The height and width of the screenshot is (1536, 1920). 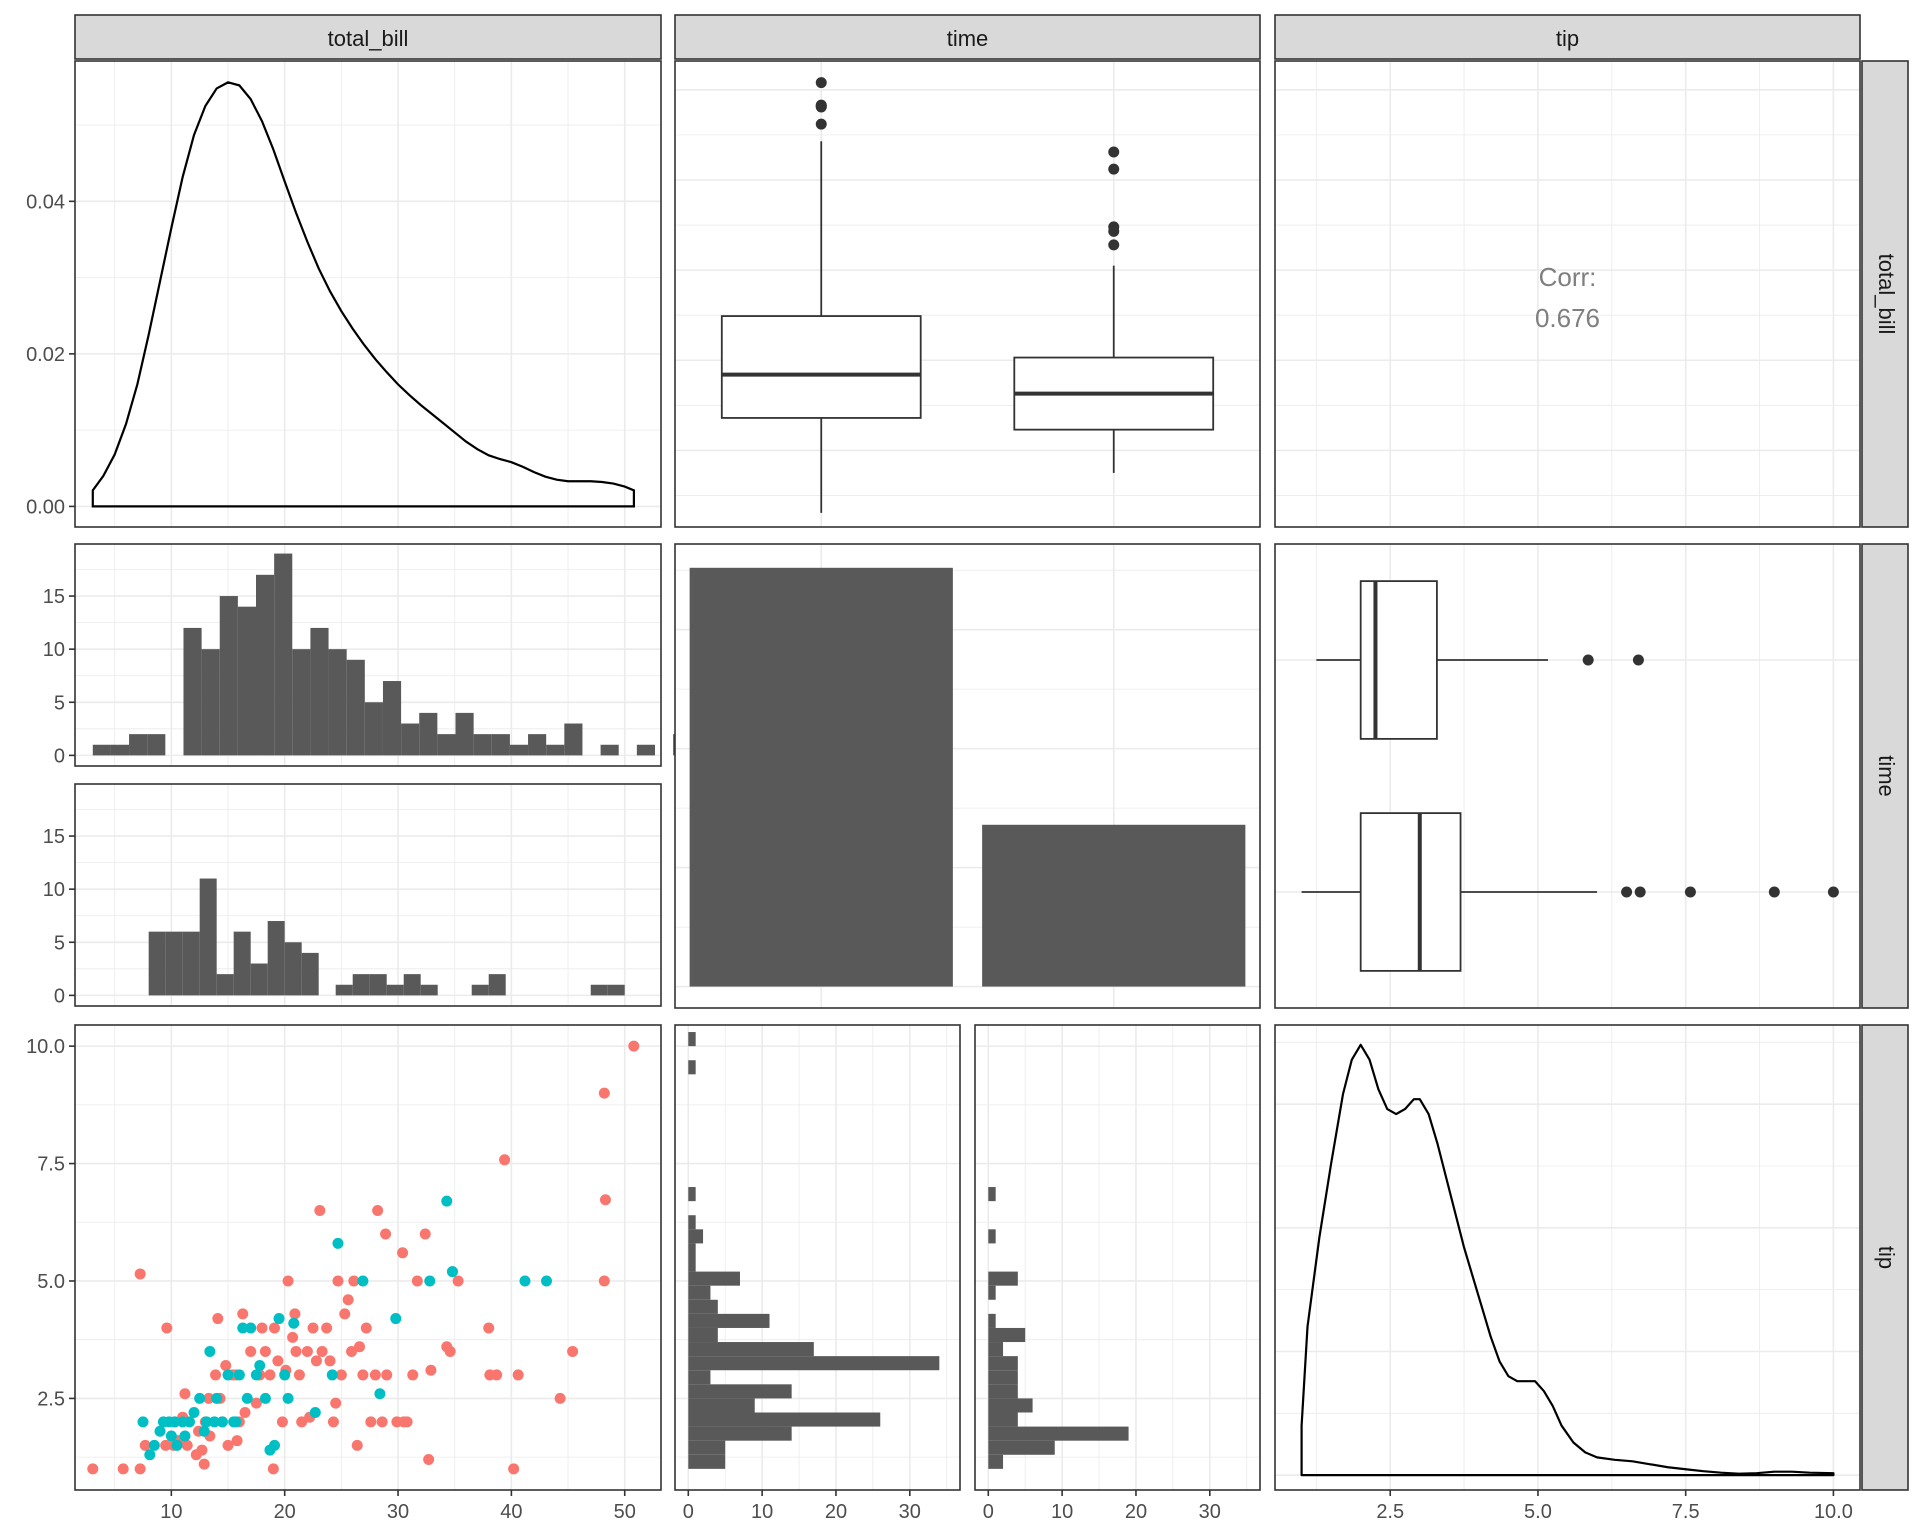 What do you see at coordinates (368, 1257) in the screenshot?
I see `scatter-bill-tip-border` at bounding box center [368, 1257].